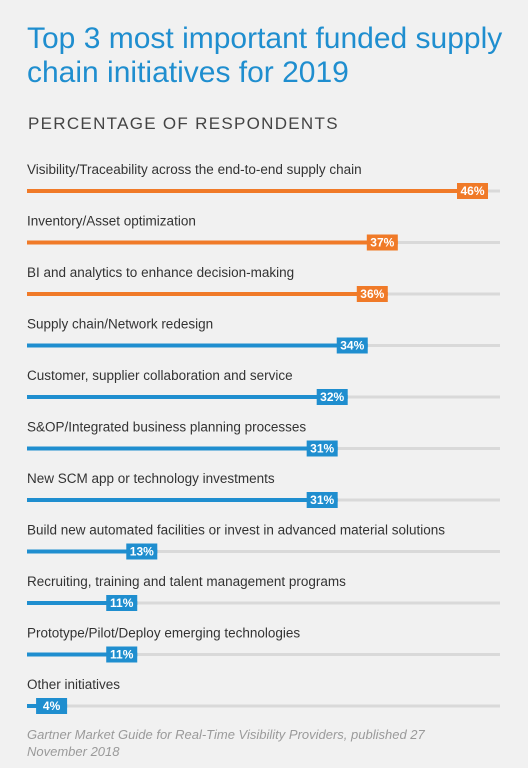  What do you see at coordinates (73, 684) in the screenshot?
I see `category-label: Other initiatives` at bounding box center [73, 684].